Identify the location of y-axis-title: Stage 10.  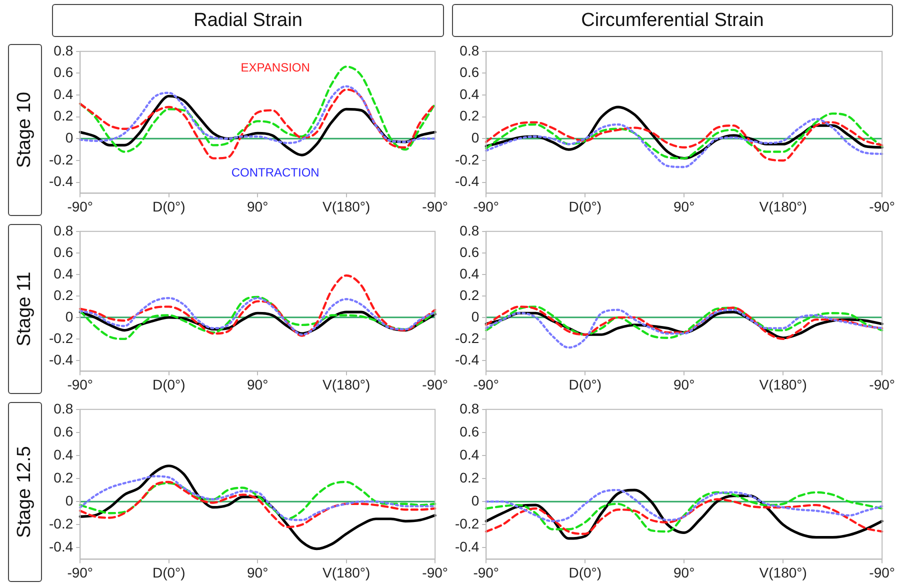
(25, 130).